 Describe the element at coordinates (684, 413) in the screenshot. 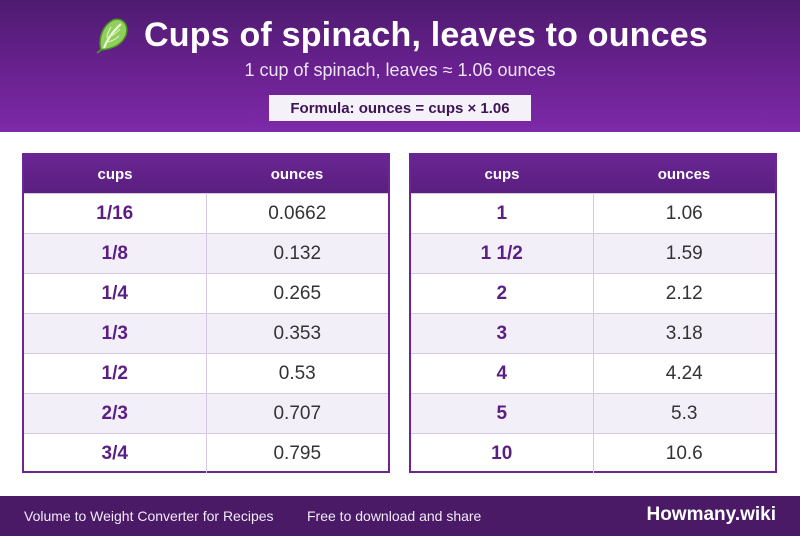

I see `ounces-cell: 5.3` at that location.